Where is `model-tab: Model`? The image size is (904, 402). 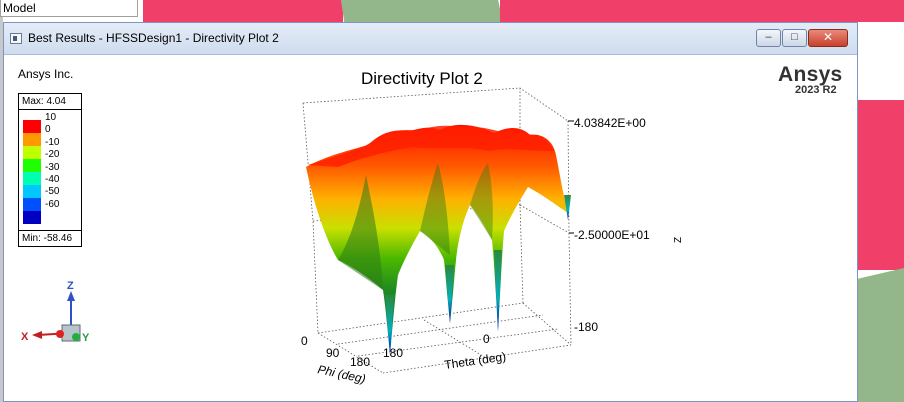
model-tab: Model is located at coordinates (69, 8).